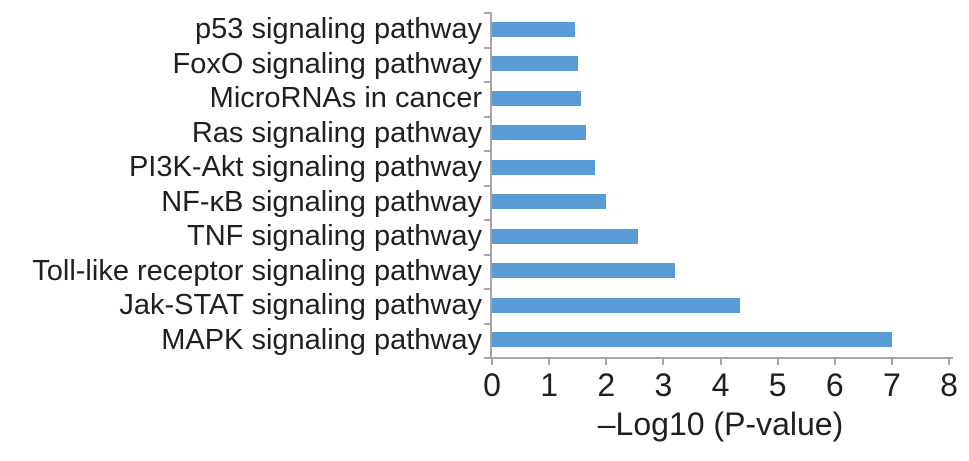 The image size is (969, 461). Describe the element at coordinates (491, 185) in the screenshot. I see `y-axis-line` at that location.